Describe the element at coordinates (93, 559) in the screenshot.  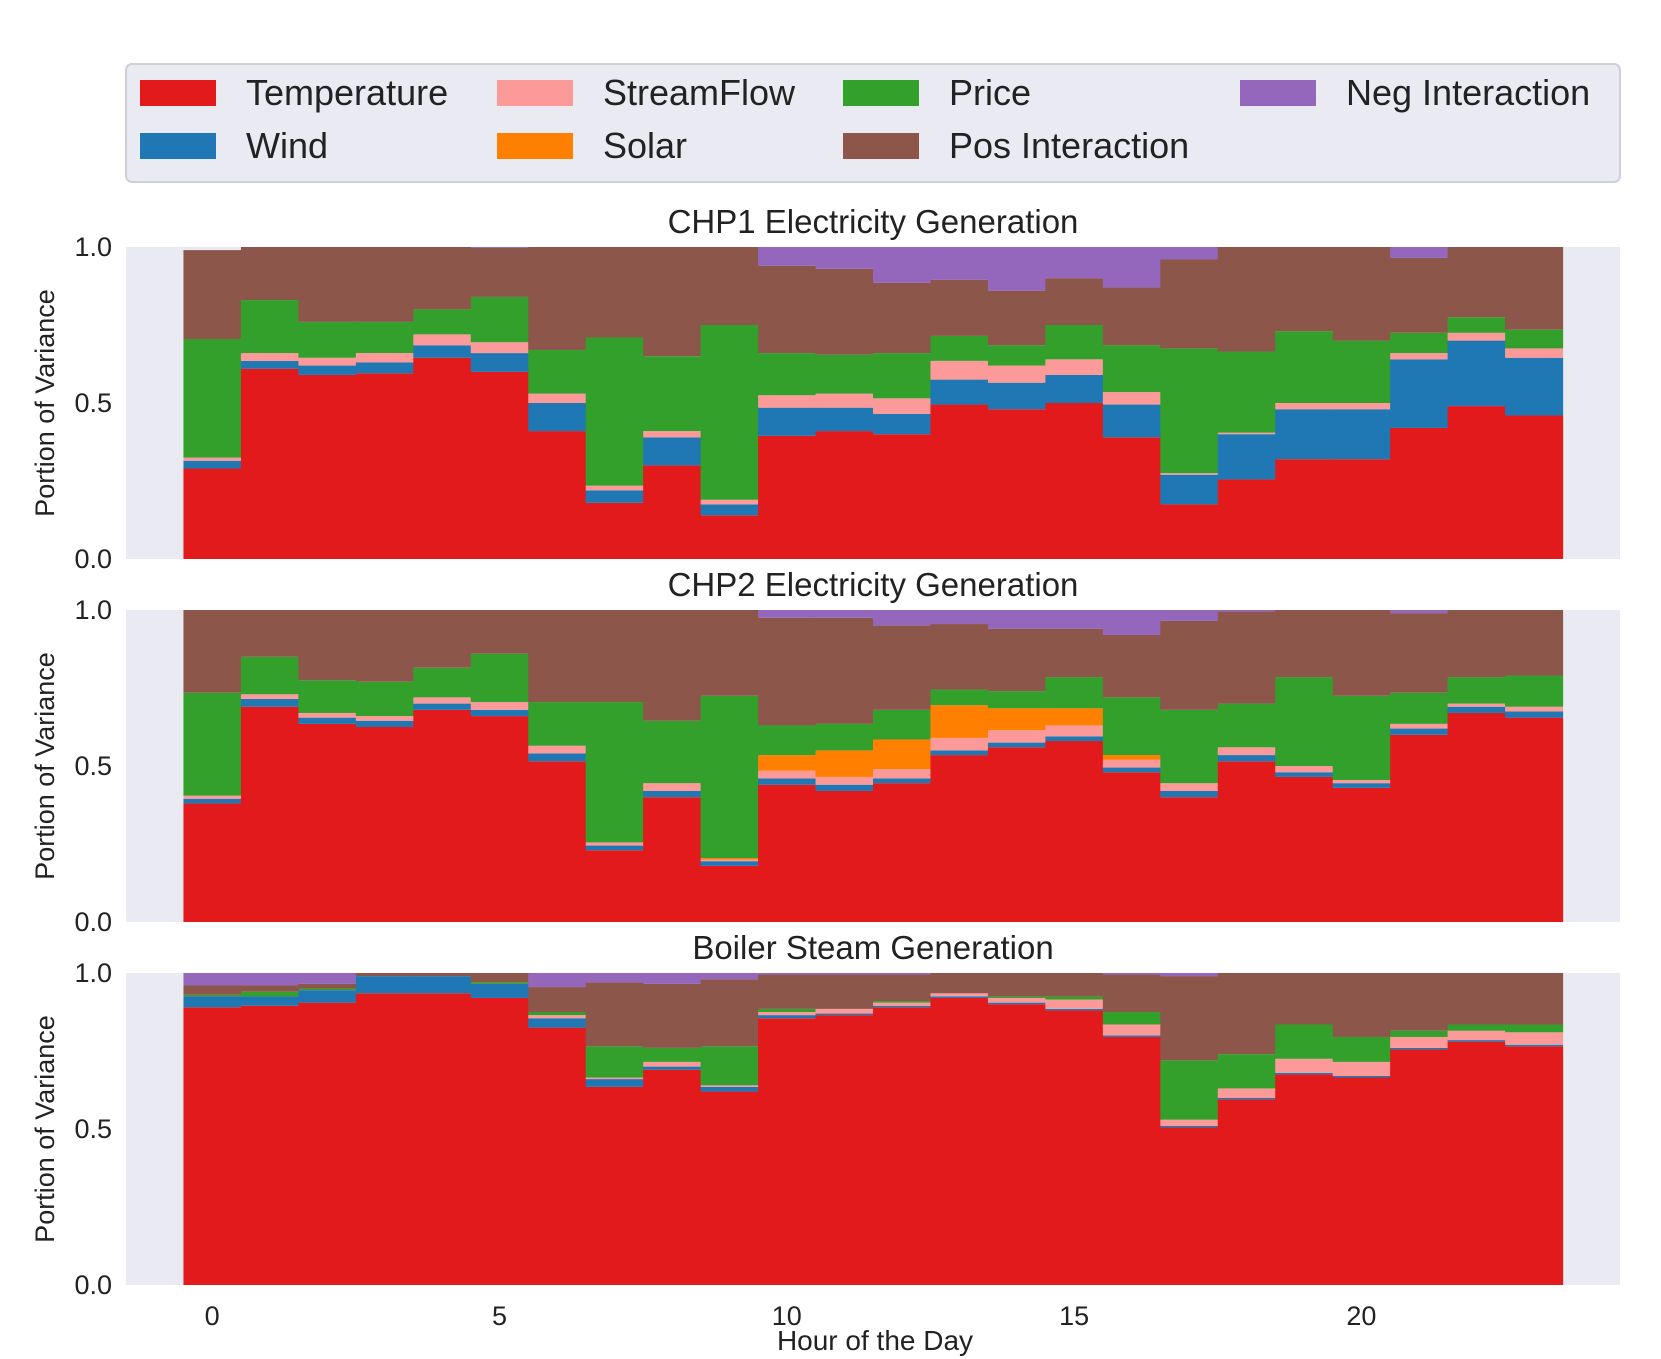
I see `y-tick-label: 0.0` at that location.